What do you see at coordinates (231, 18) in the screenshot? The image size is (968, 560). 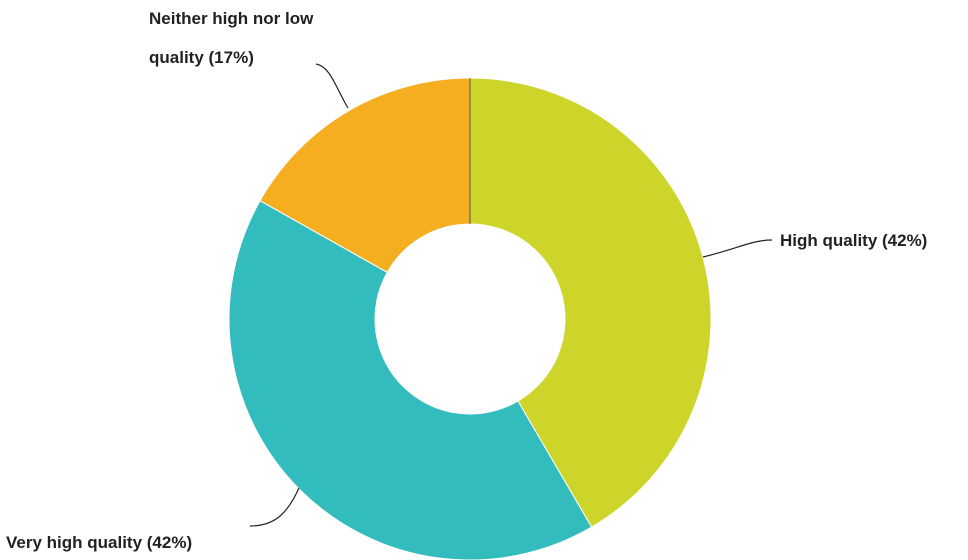 I see `slice-label-neither-line1: Neither high nor low` at bounding box center [231, 18].